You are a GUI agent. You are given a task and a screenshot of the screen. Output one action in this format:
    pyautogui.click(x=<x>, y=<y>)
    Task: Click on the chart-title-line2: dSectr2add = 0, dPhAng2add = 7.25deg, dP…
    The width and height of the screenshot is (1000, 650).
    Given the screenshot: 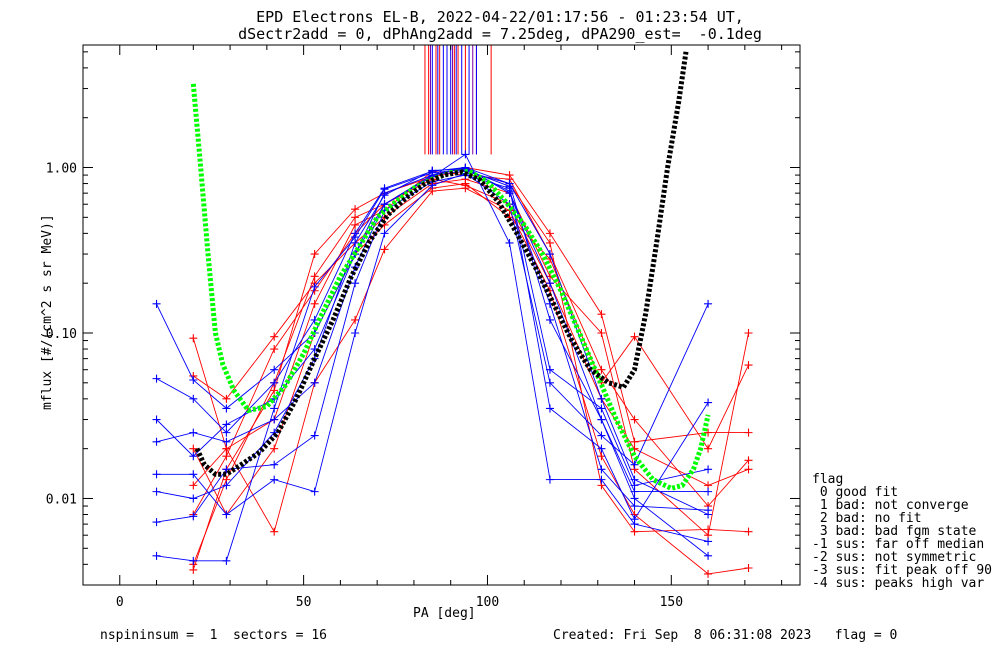 What is the action you would take?
    pyautogui.click(x=500, y=34)
    